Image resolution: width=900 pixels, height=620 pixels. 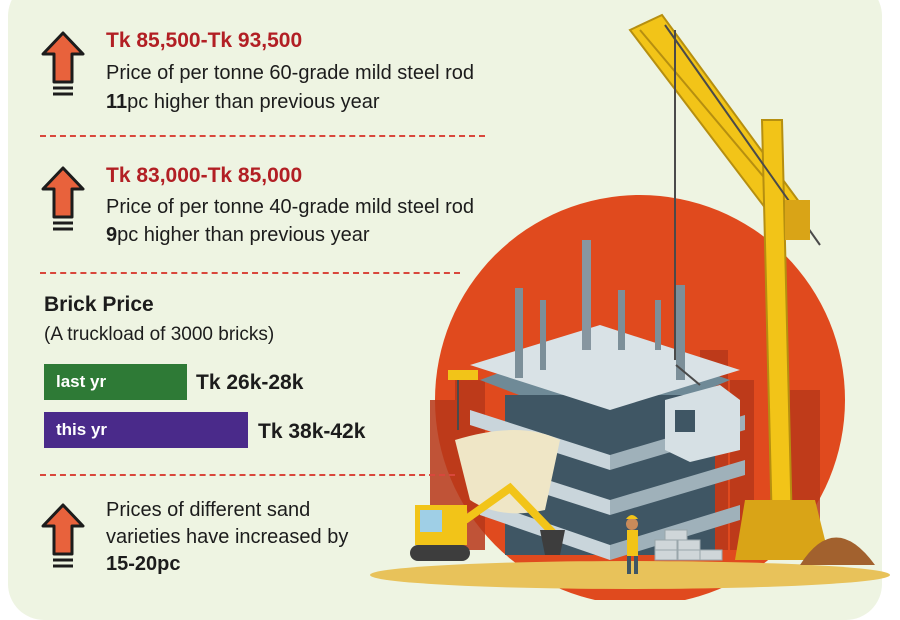 What do you see at coordinates (632, 544) in the screenshot?
I see `worker` at bounding box center [632, 544].